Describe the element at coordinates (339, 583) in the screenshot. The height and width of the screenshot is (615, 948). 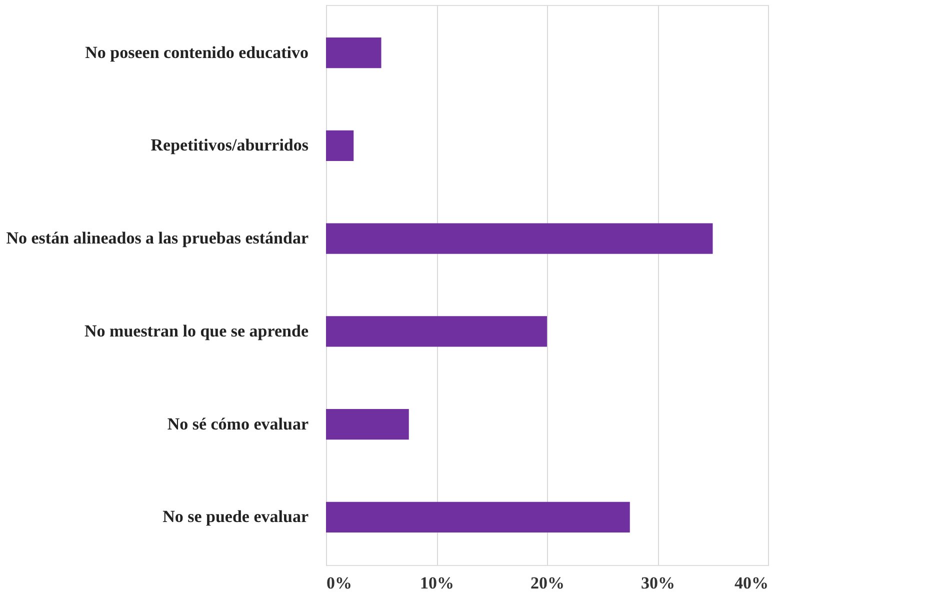
I see `x-tick-label: 0%` at that location.